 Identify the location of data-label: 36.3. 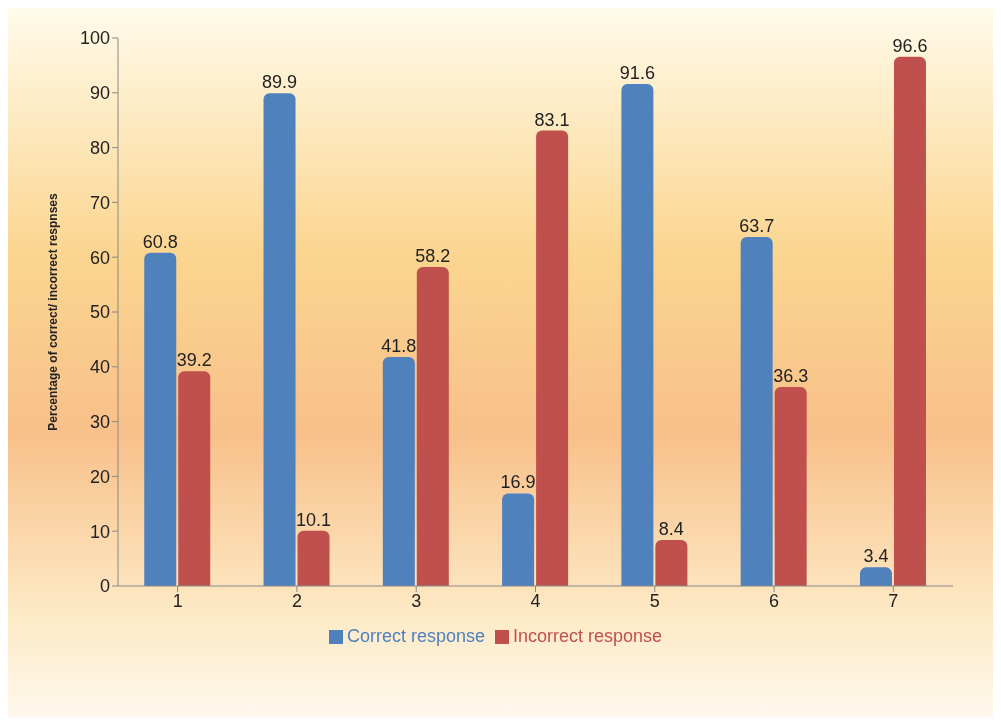
(791, 376).